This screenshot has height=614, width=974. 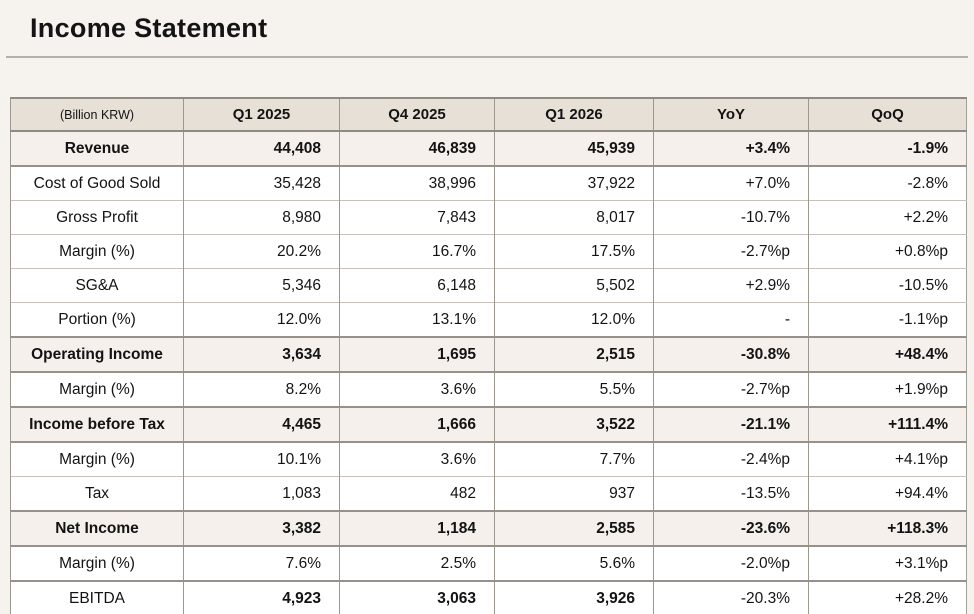 What do you see at coordinates (731, 528) in the screenshot?
I see `value-cell: -23.6%` at bounding box center [731, 528].